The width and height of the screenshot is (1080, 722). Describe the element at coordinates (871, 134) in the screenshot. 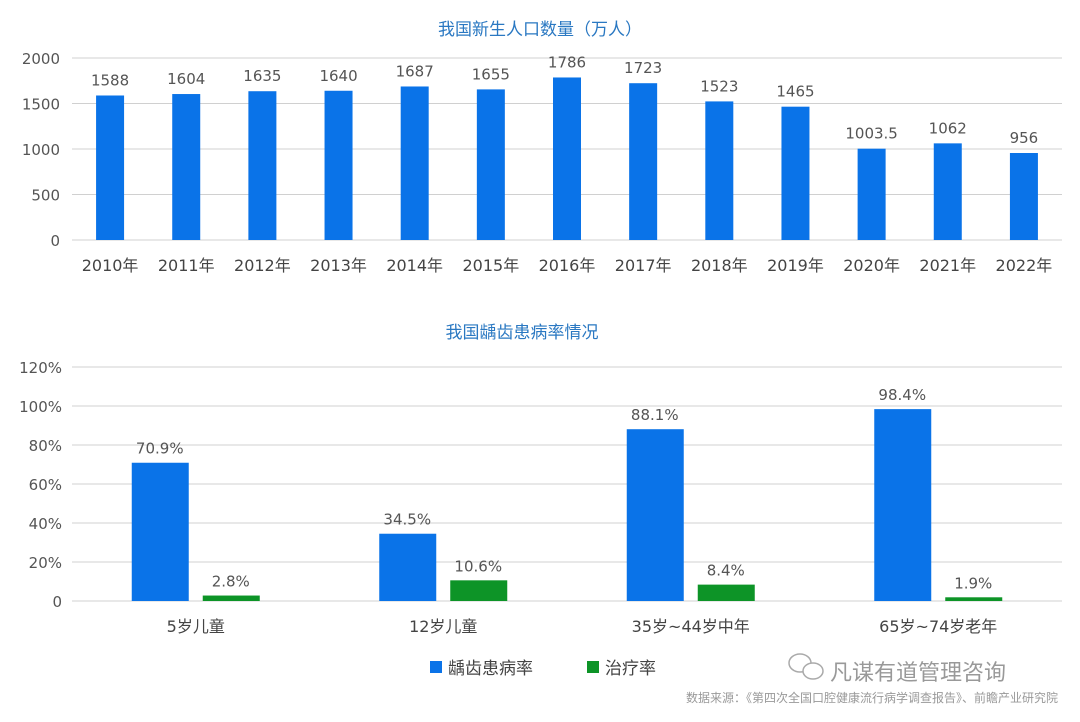

I see `data-label: 1003.5` at that location.